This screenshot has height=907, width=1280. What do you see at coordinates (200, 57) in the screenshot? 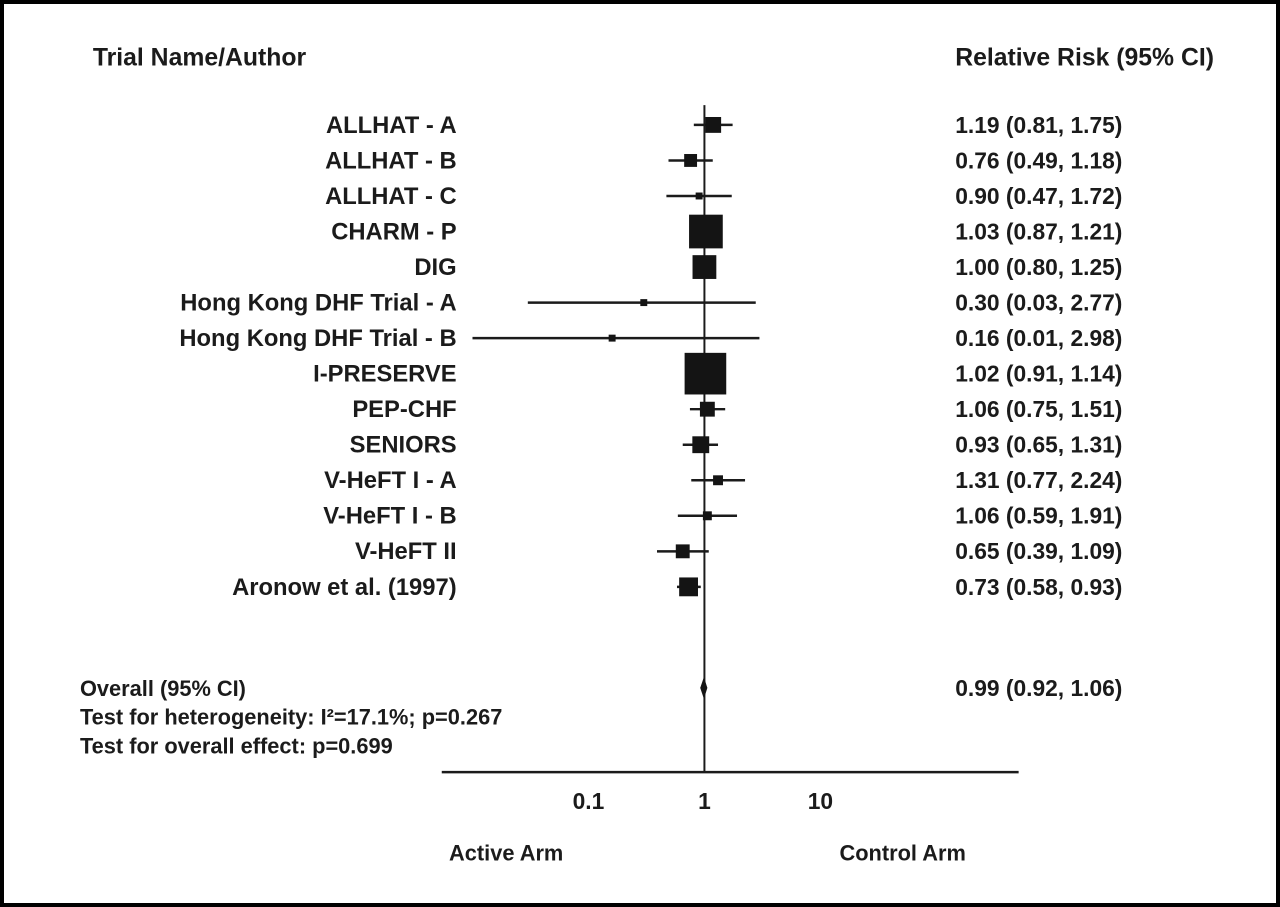
I see `column-header-trial: Trial Name/Author` at bounding box center [200, 57].